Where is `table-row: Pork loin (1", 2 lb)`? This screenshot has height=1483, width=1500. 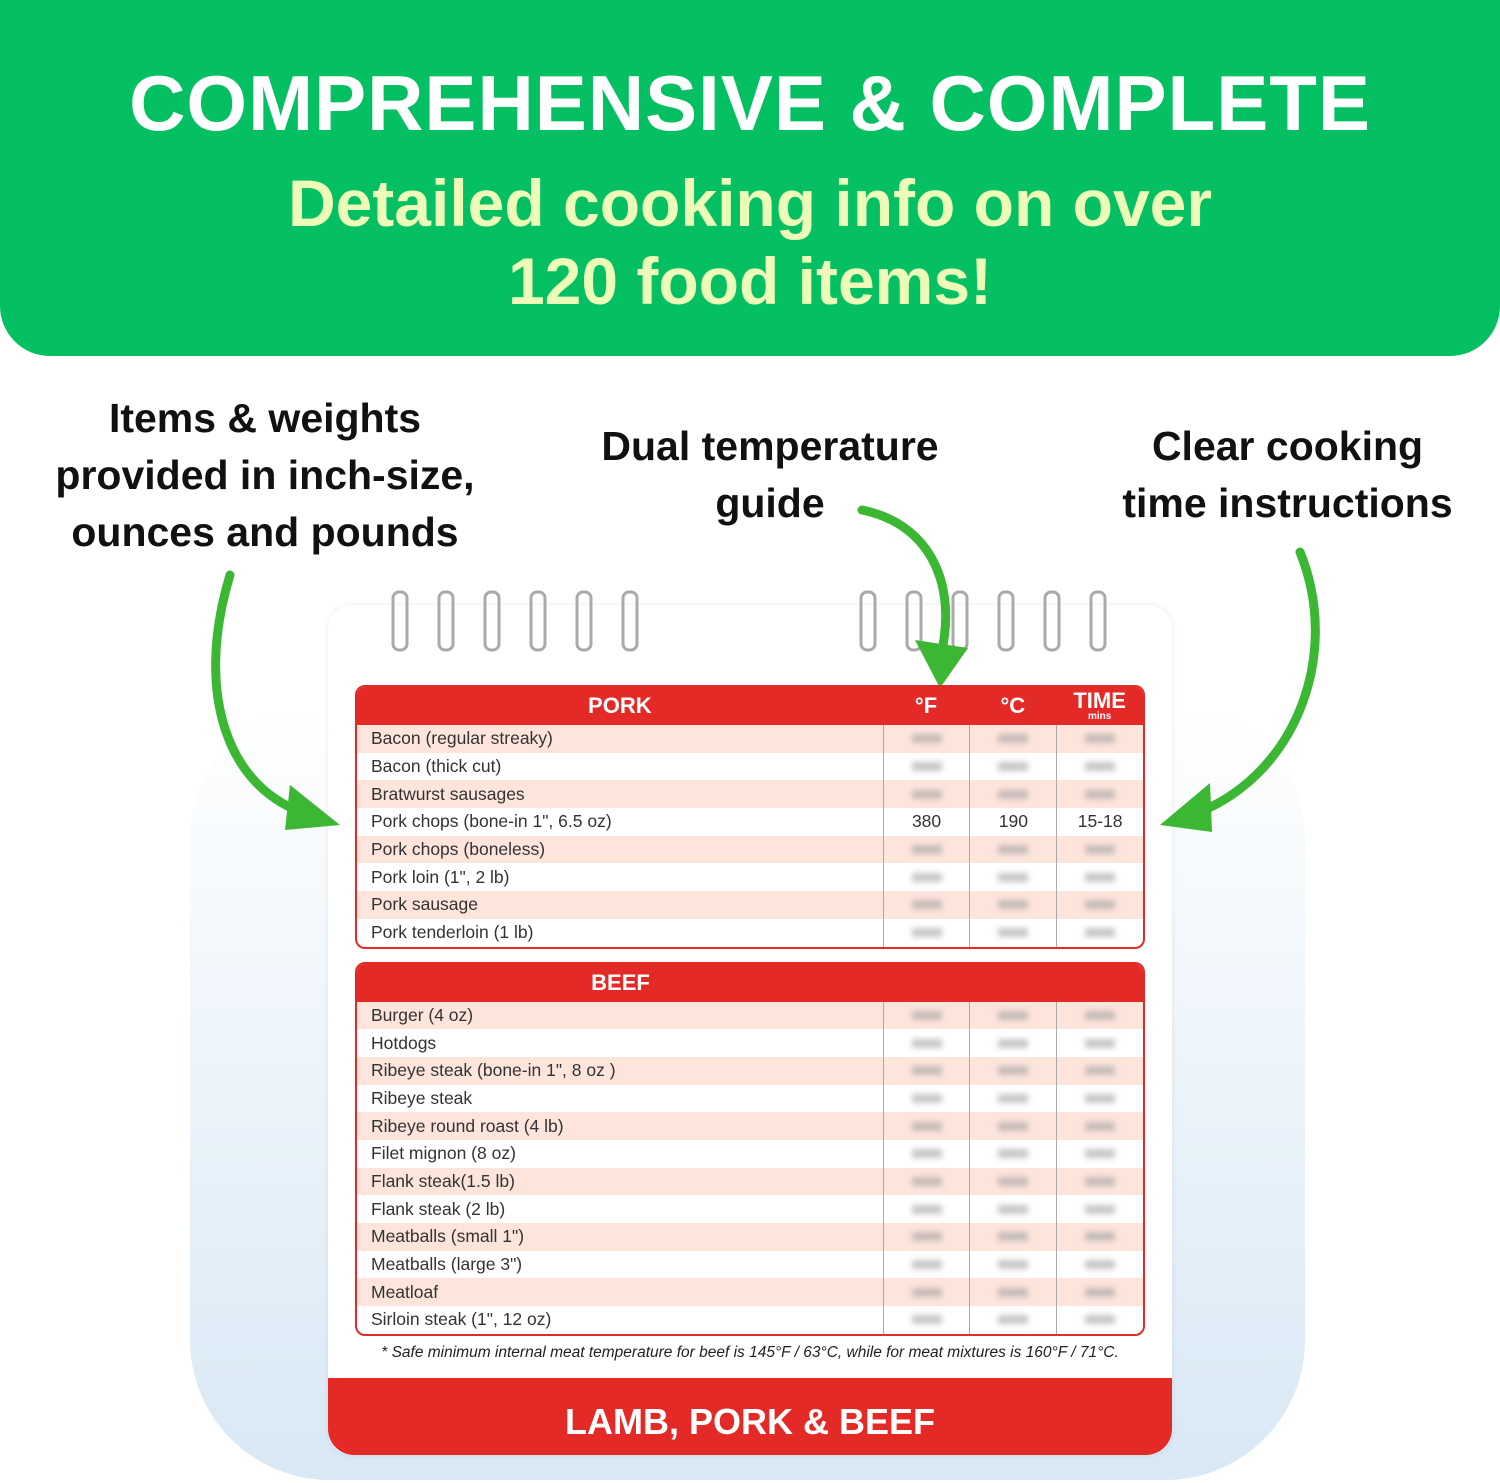 table-row: Pork loin (1", 2 lb) is located at coordinates (750, 877).